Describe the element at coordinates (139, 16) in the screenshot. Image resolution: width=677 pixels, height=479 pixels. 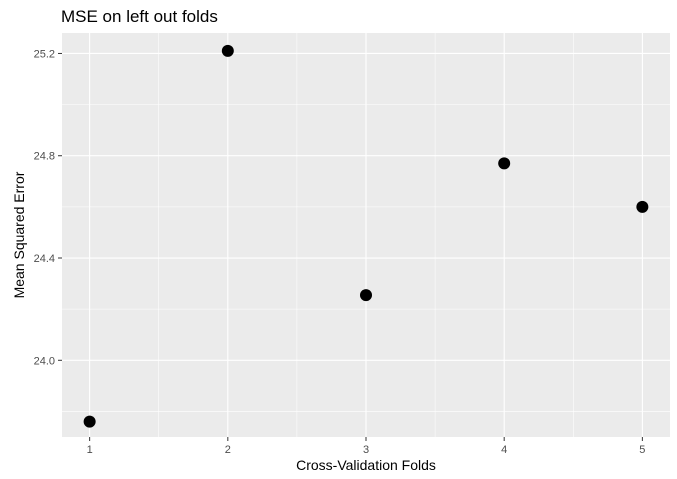
I see `chart-title: MSE on left out folds` at that location.